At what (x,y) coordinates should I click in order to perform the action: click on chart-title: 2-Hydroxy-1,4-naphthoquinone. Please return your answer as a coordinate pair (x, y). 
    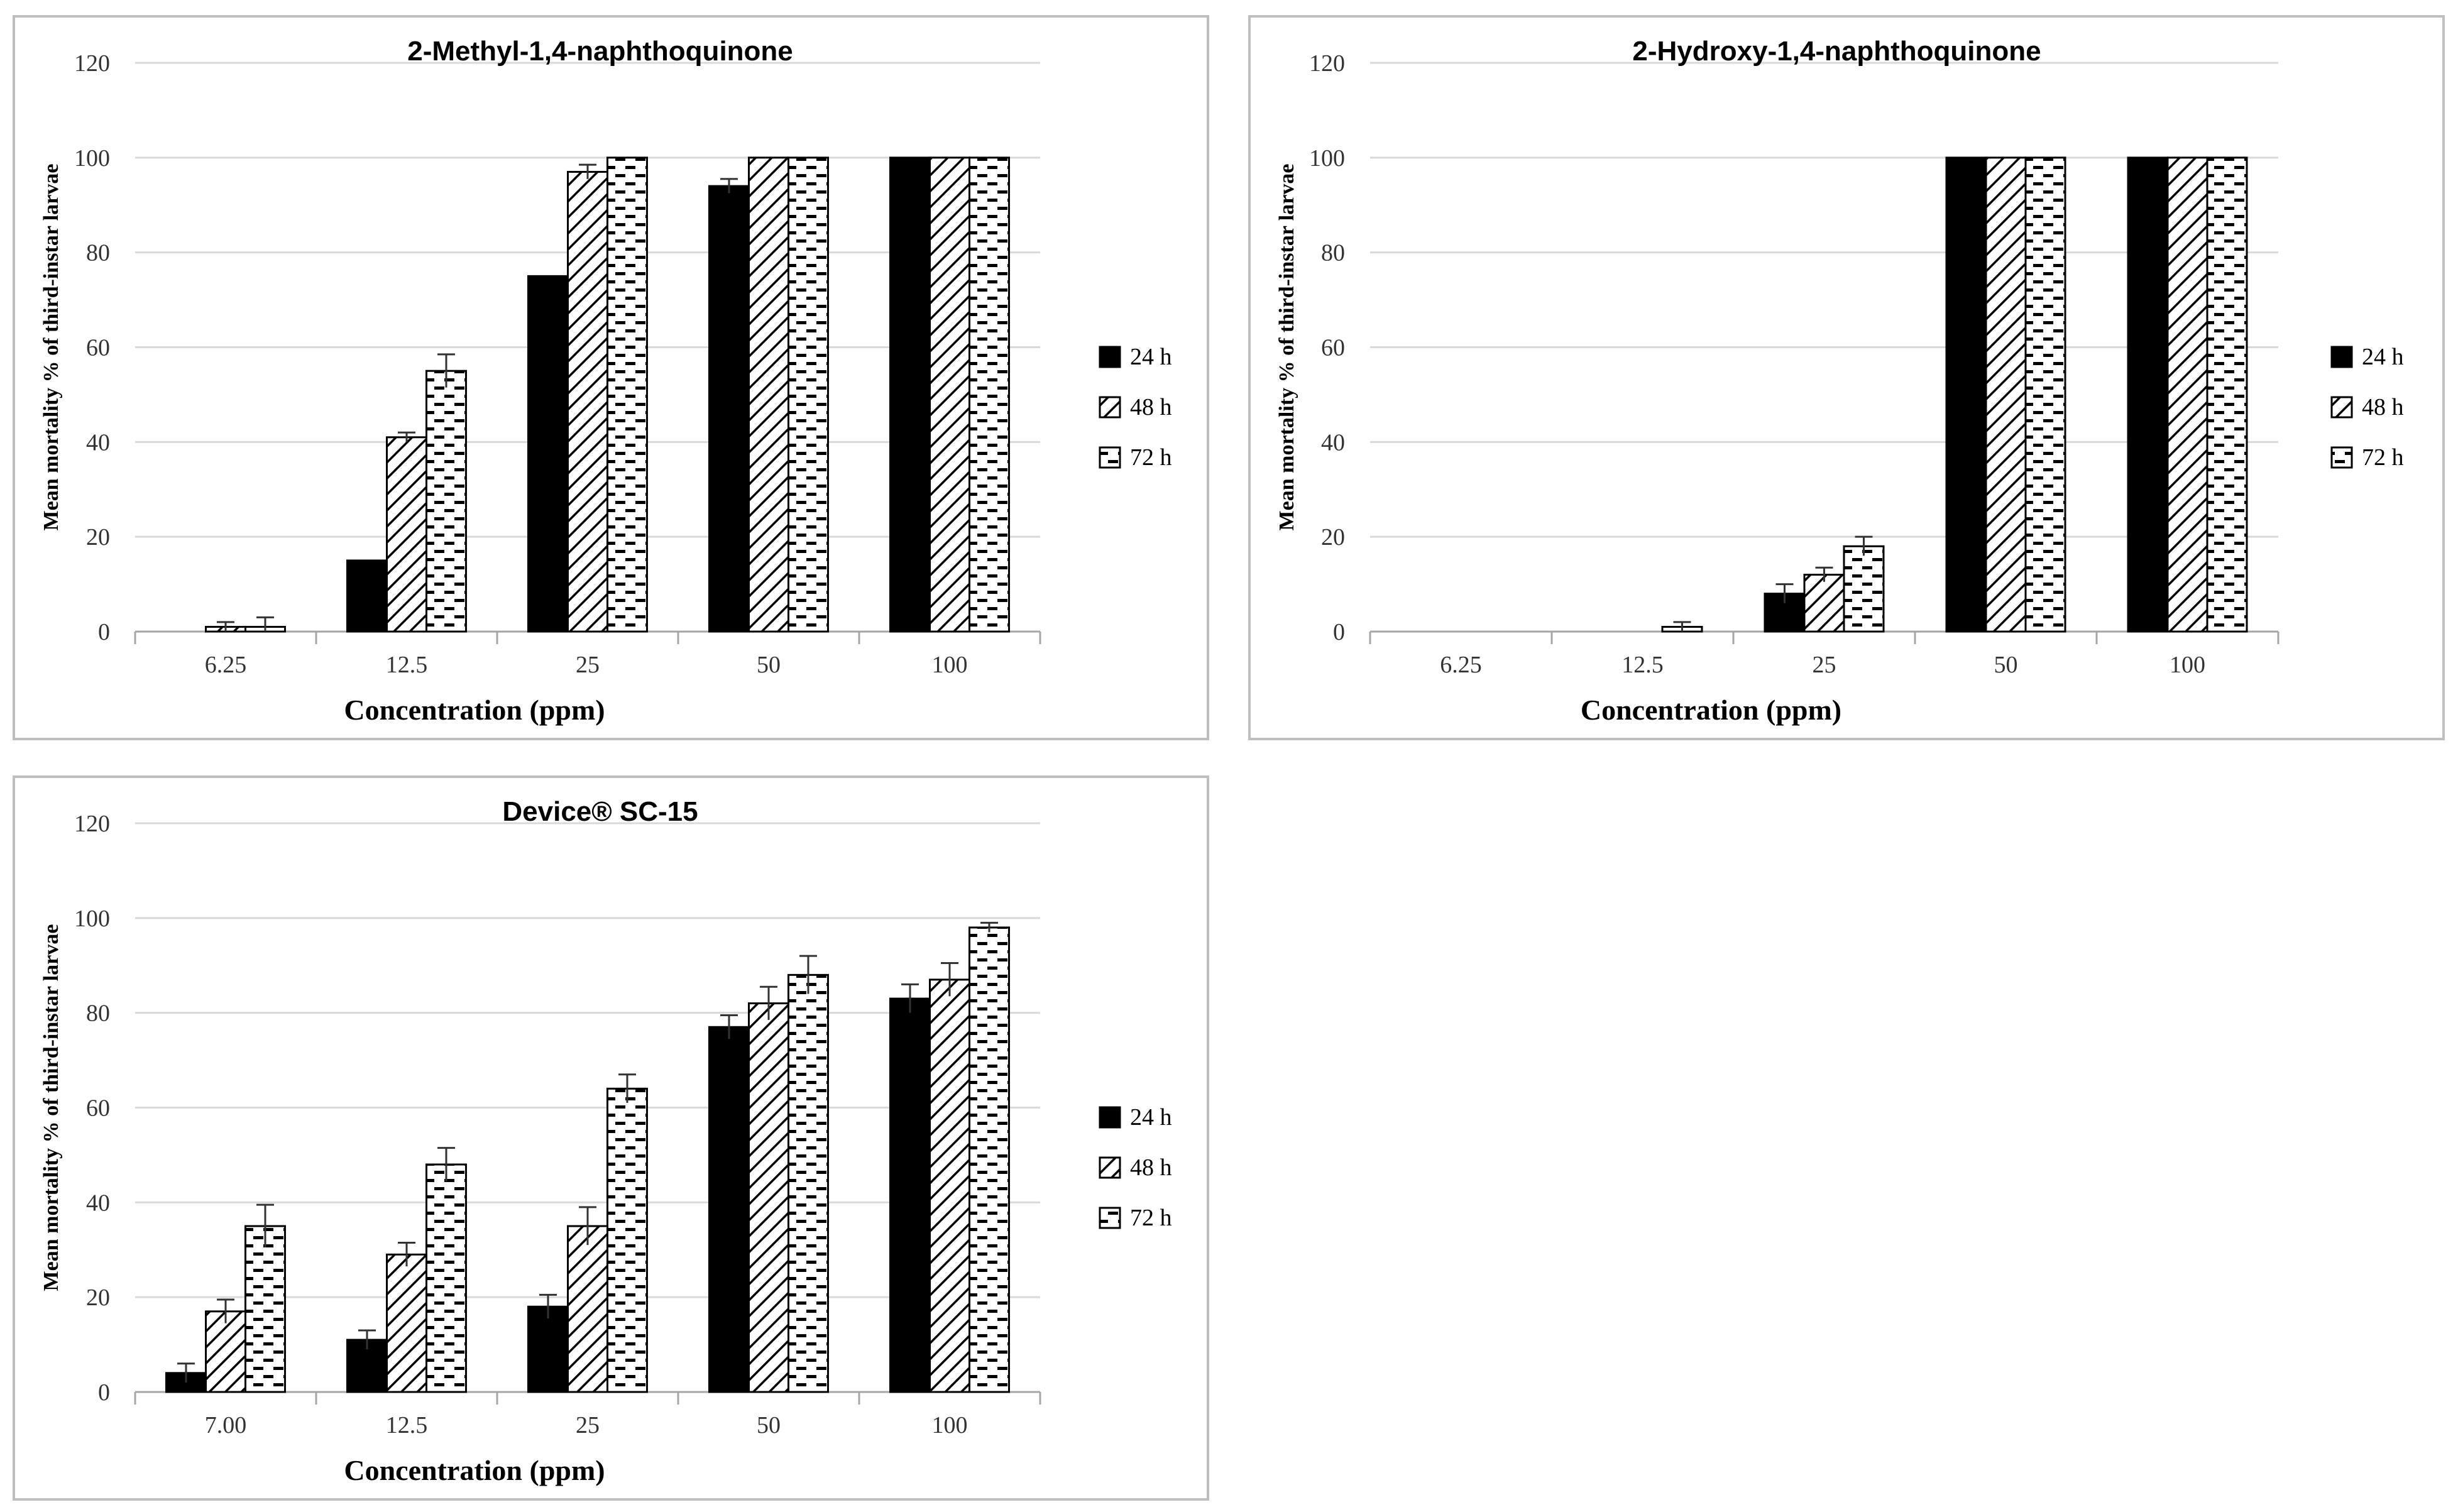
    Looking at the image, I should click on (1836, 51).